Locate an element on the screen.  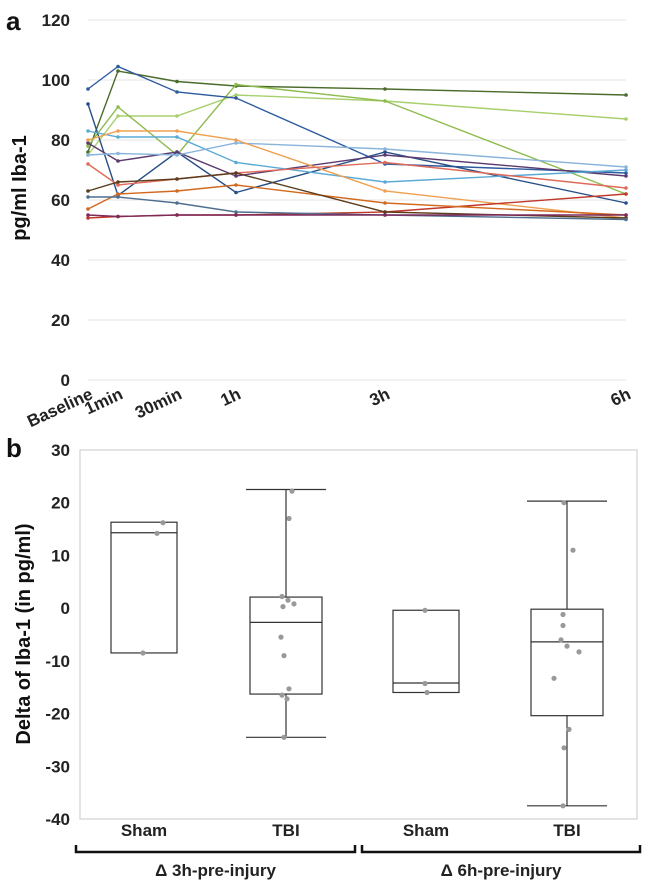
group-label: Δ 6h-pre-injury is located at coordinates (501, 870).